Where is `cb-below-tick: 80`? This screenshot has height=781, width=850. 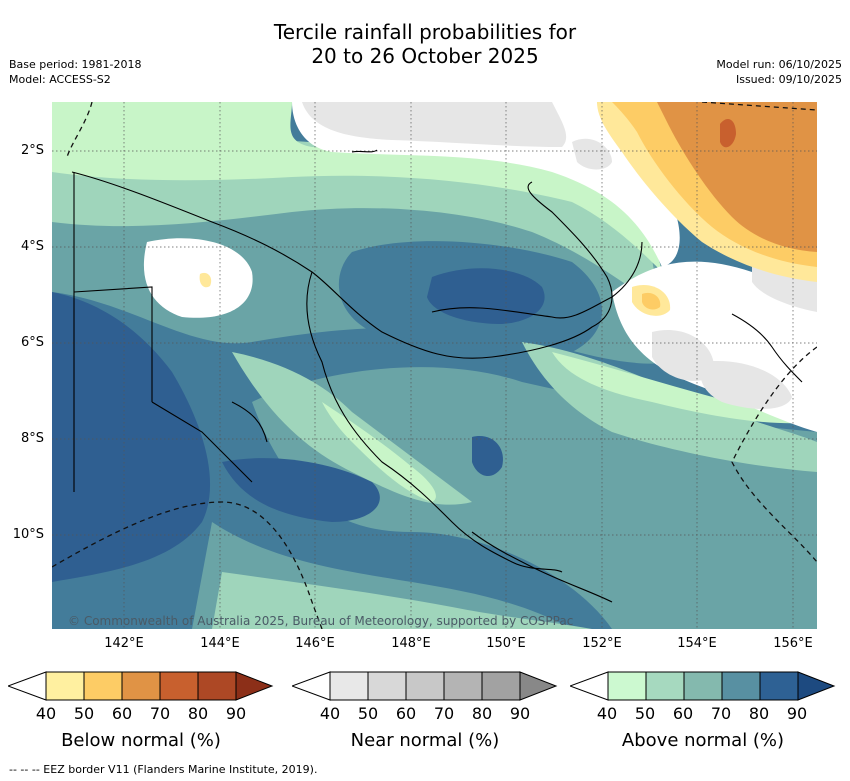 cb-below-tick: 80 is located at coordinates (198, 713).